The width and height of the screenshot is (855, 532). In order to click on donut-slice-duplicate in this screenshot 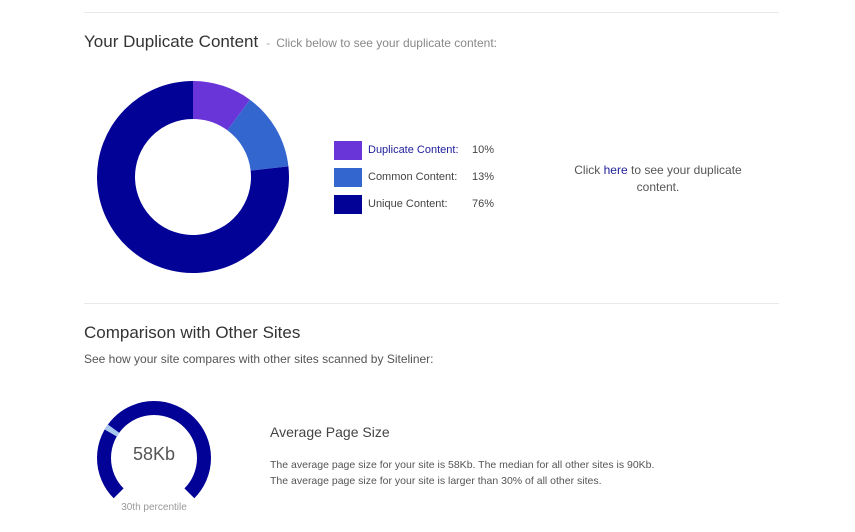, I will do `click(221, 106)`.